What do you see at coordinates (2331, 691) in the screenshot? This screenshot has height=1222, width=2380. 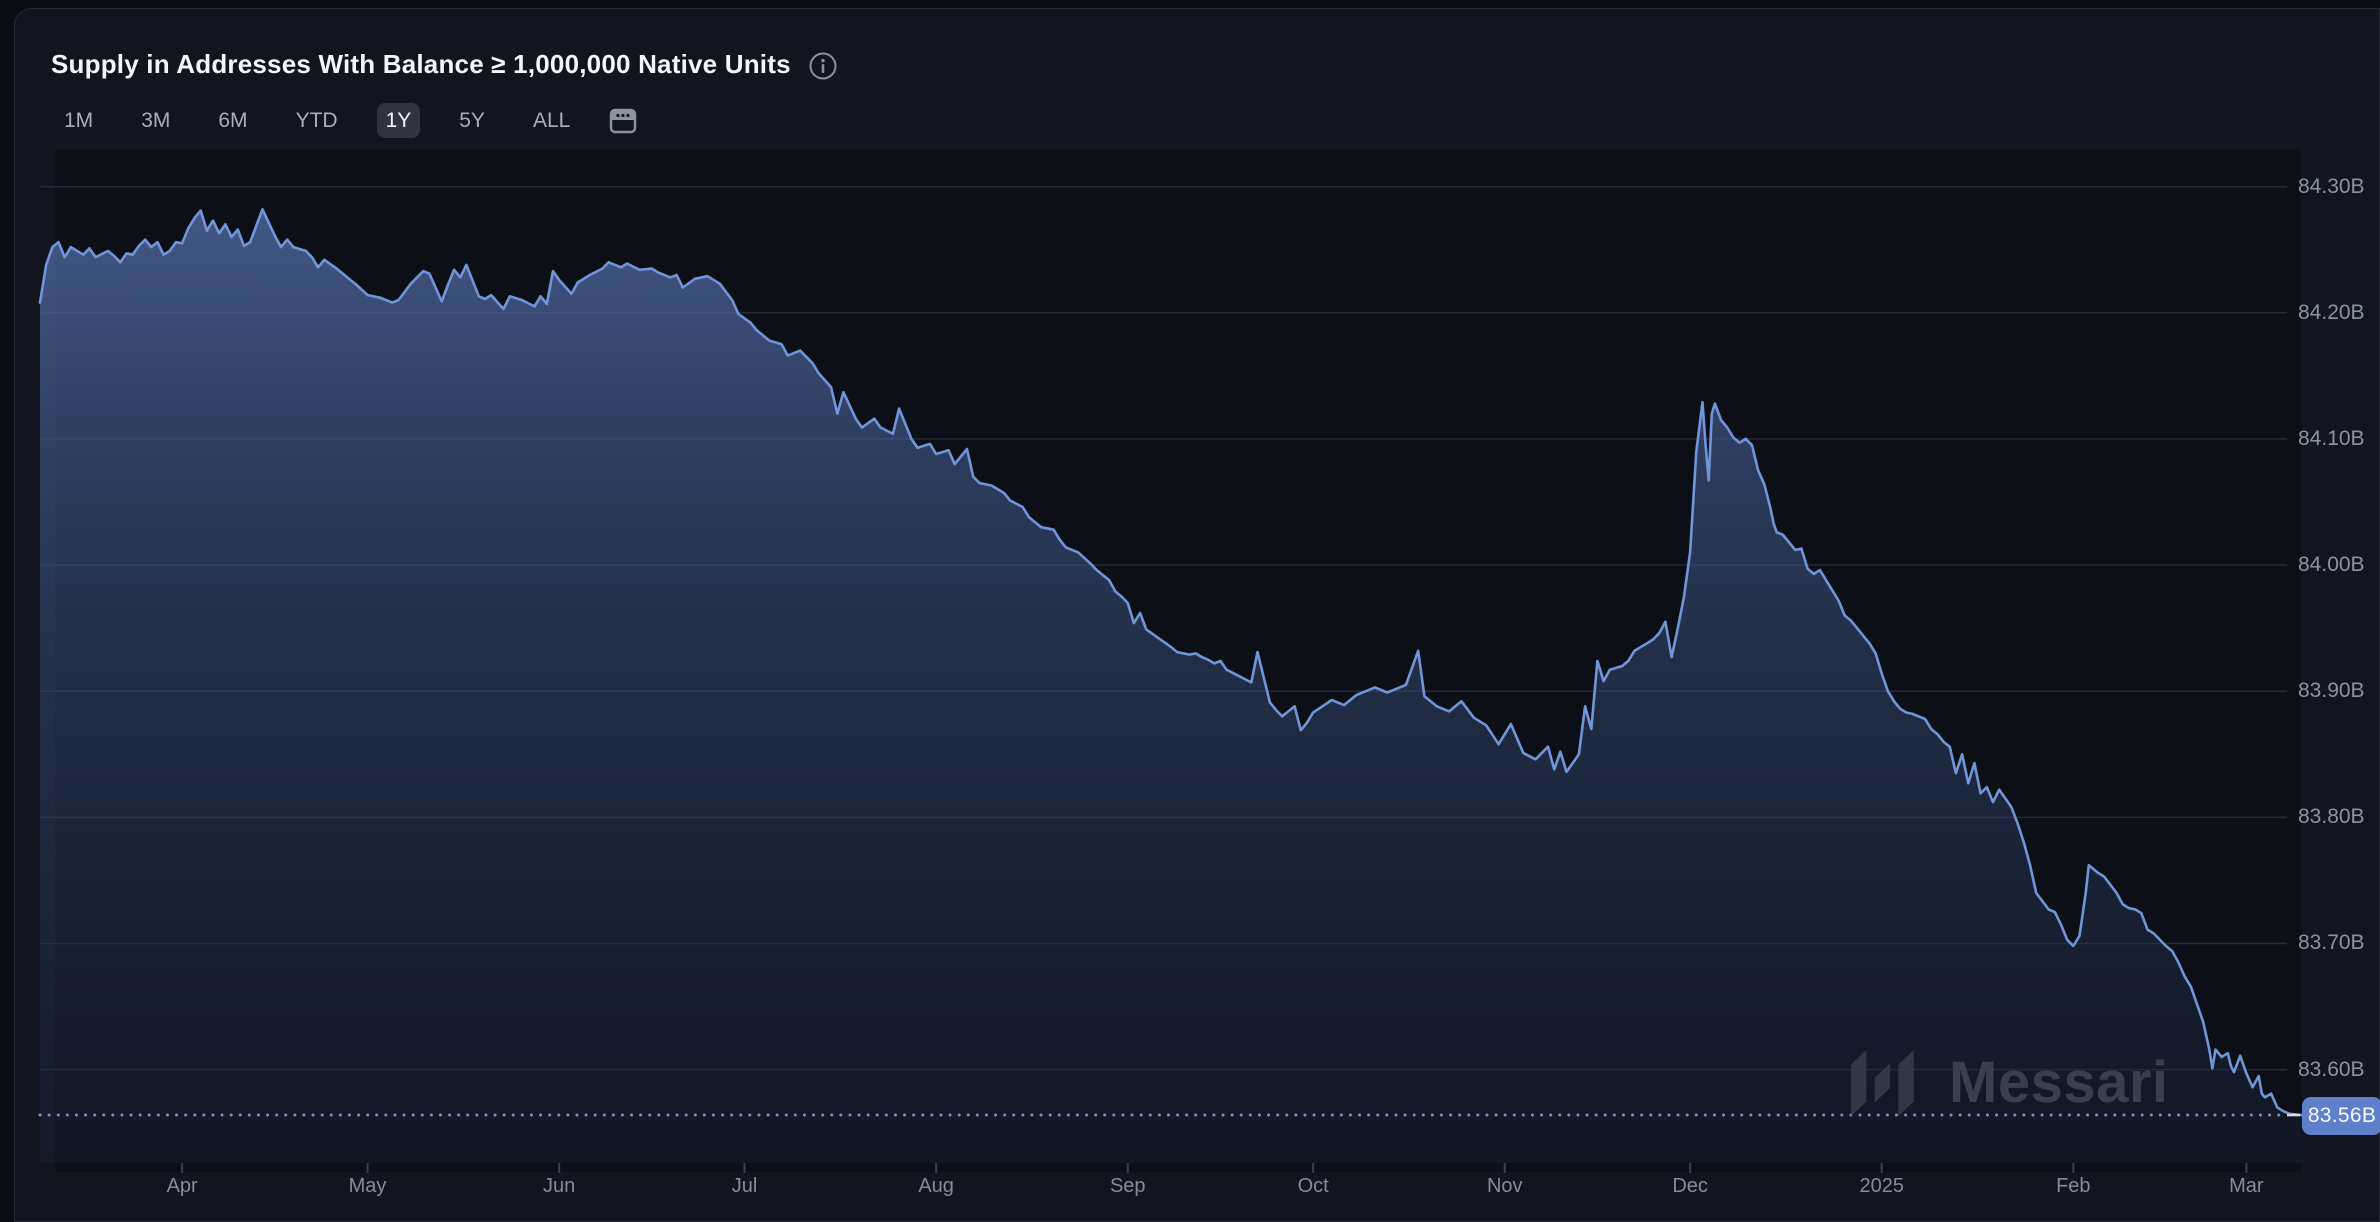 I see `y-axis-label: 83.90B` at bounding box center [2331, 691].